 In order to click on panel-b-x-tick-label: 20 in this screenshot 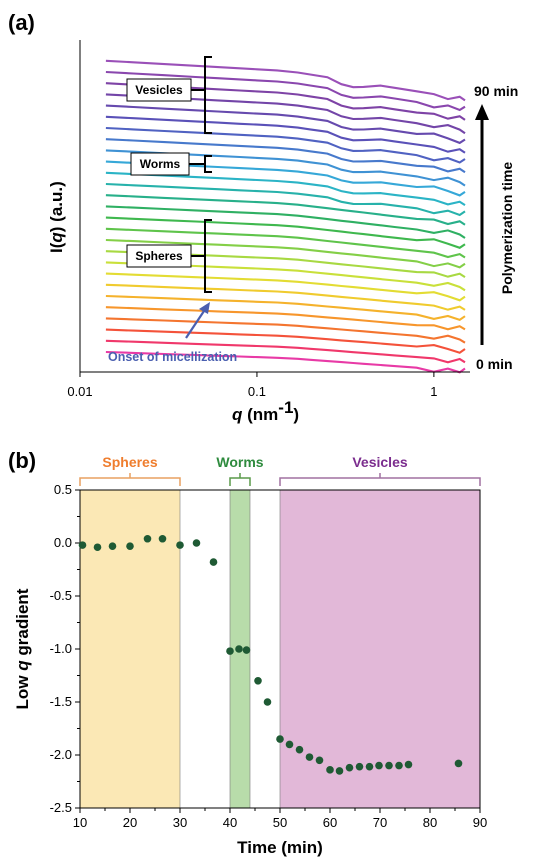, I will do `click(130, 822)`.